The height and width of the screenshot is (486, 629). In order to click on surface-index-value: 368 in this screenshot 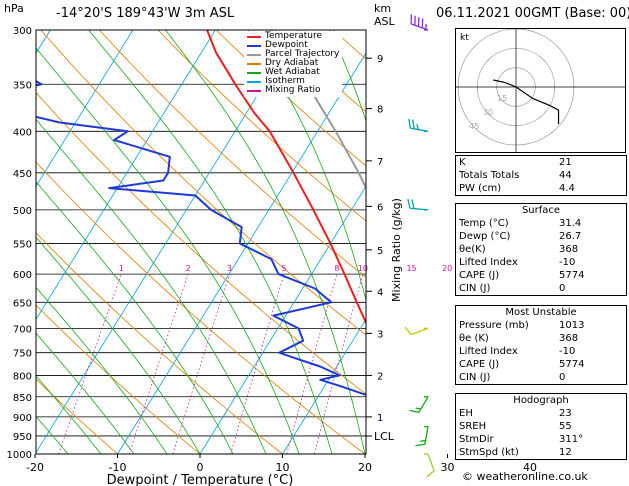, I will do `click(569, 249)`.